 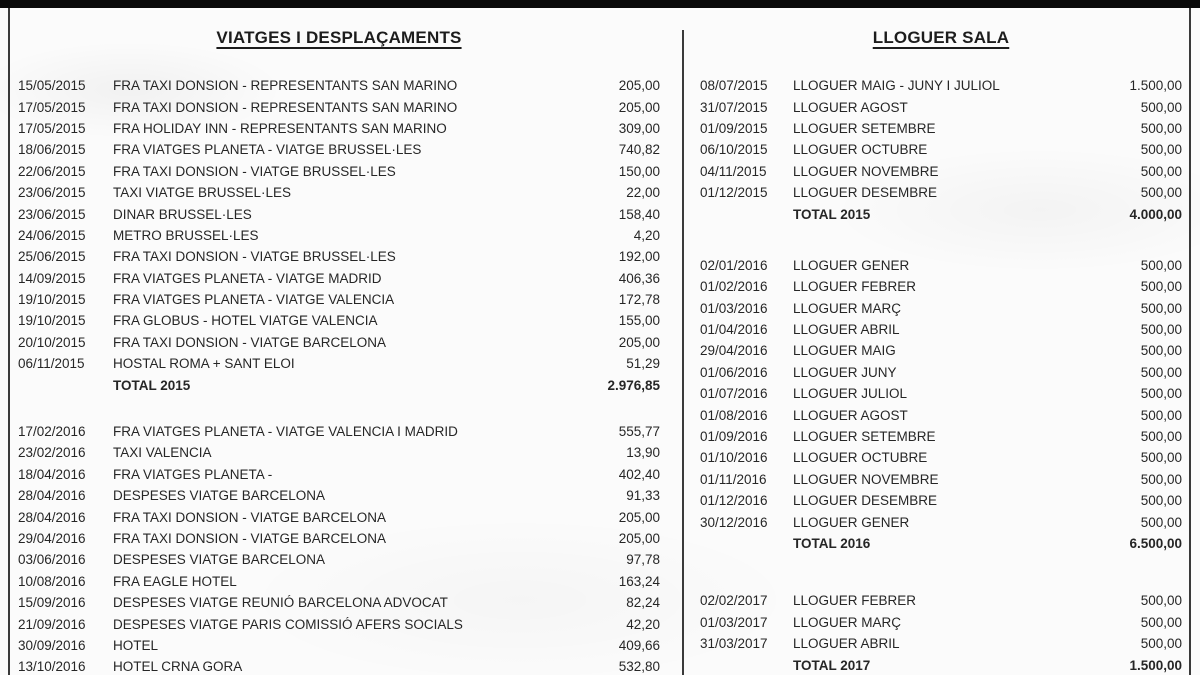 What do you see at coordinates (941, 479) in the screenshot?
I see `ledger-row: 01/11/2016 LLOGUER NOVEMBRE 500,00` at bounding box center [941, 479].